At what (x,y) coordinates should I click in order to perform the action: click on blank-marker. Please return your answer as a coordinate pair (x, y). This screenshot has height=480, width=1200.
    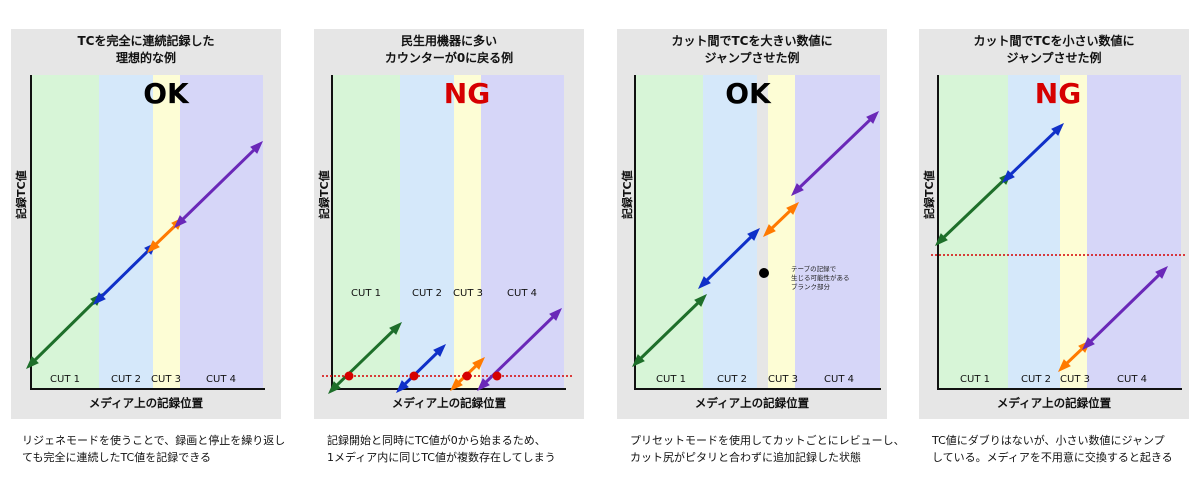
    Looking at the image, I should click on (764, 273).